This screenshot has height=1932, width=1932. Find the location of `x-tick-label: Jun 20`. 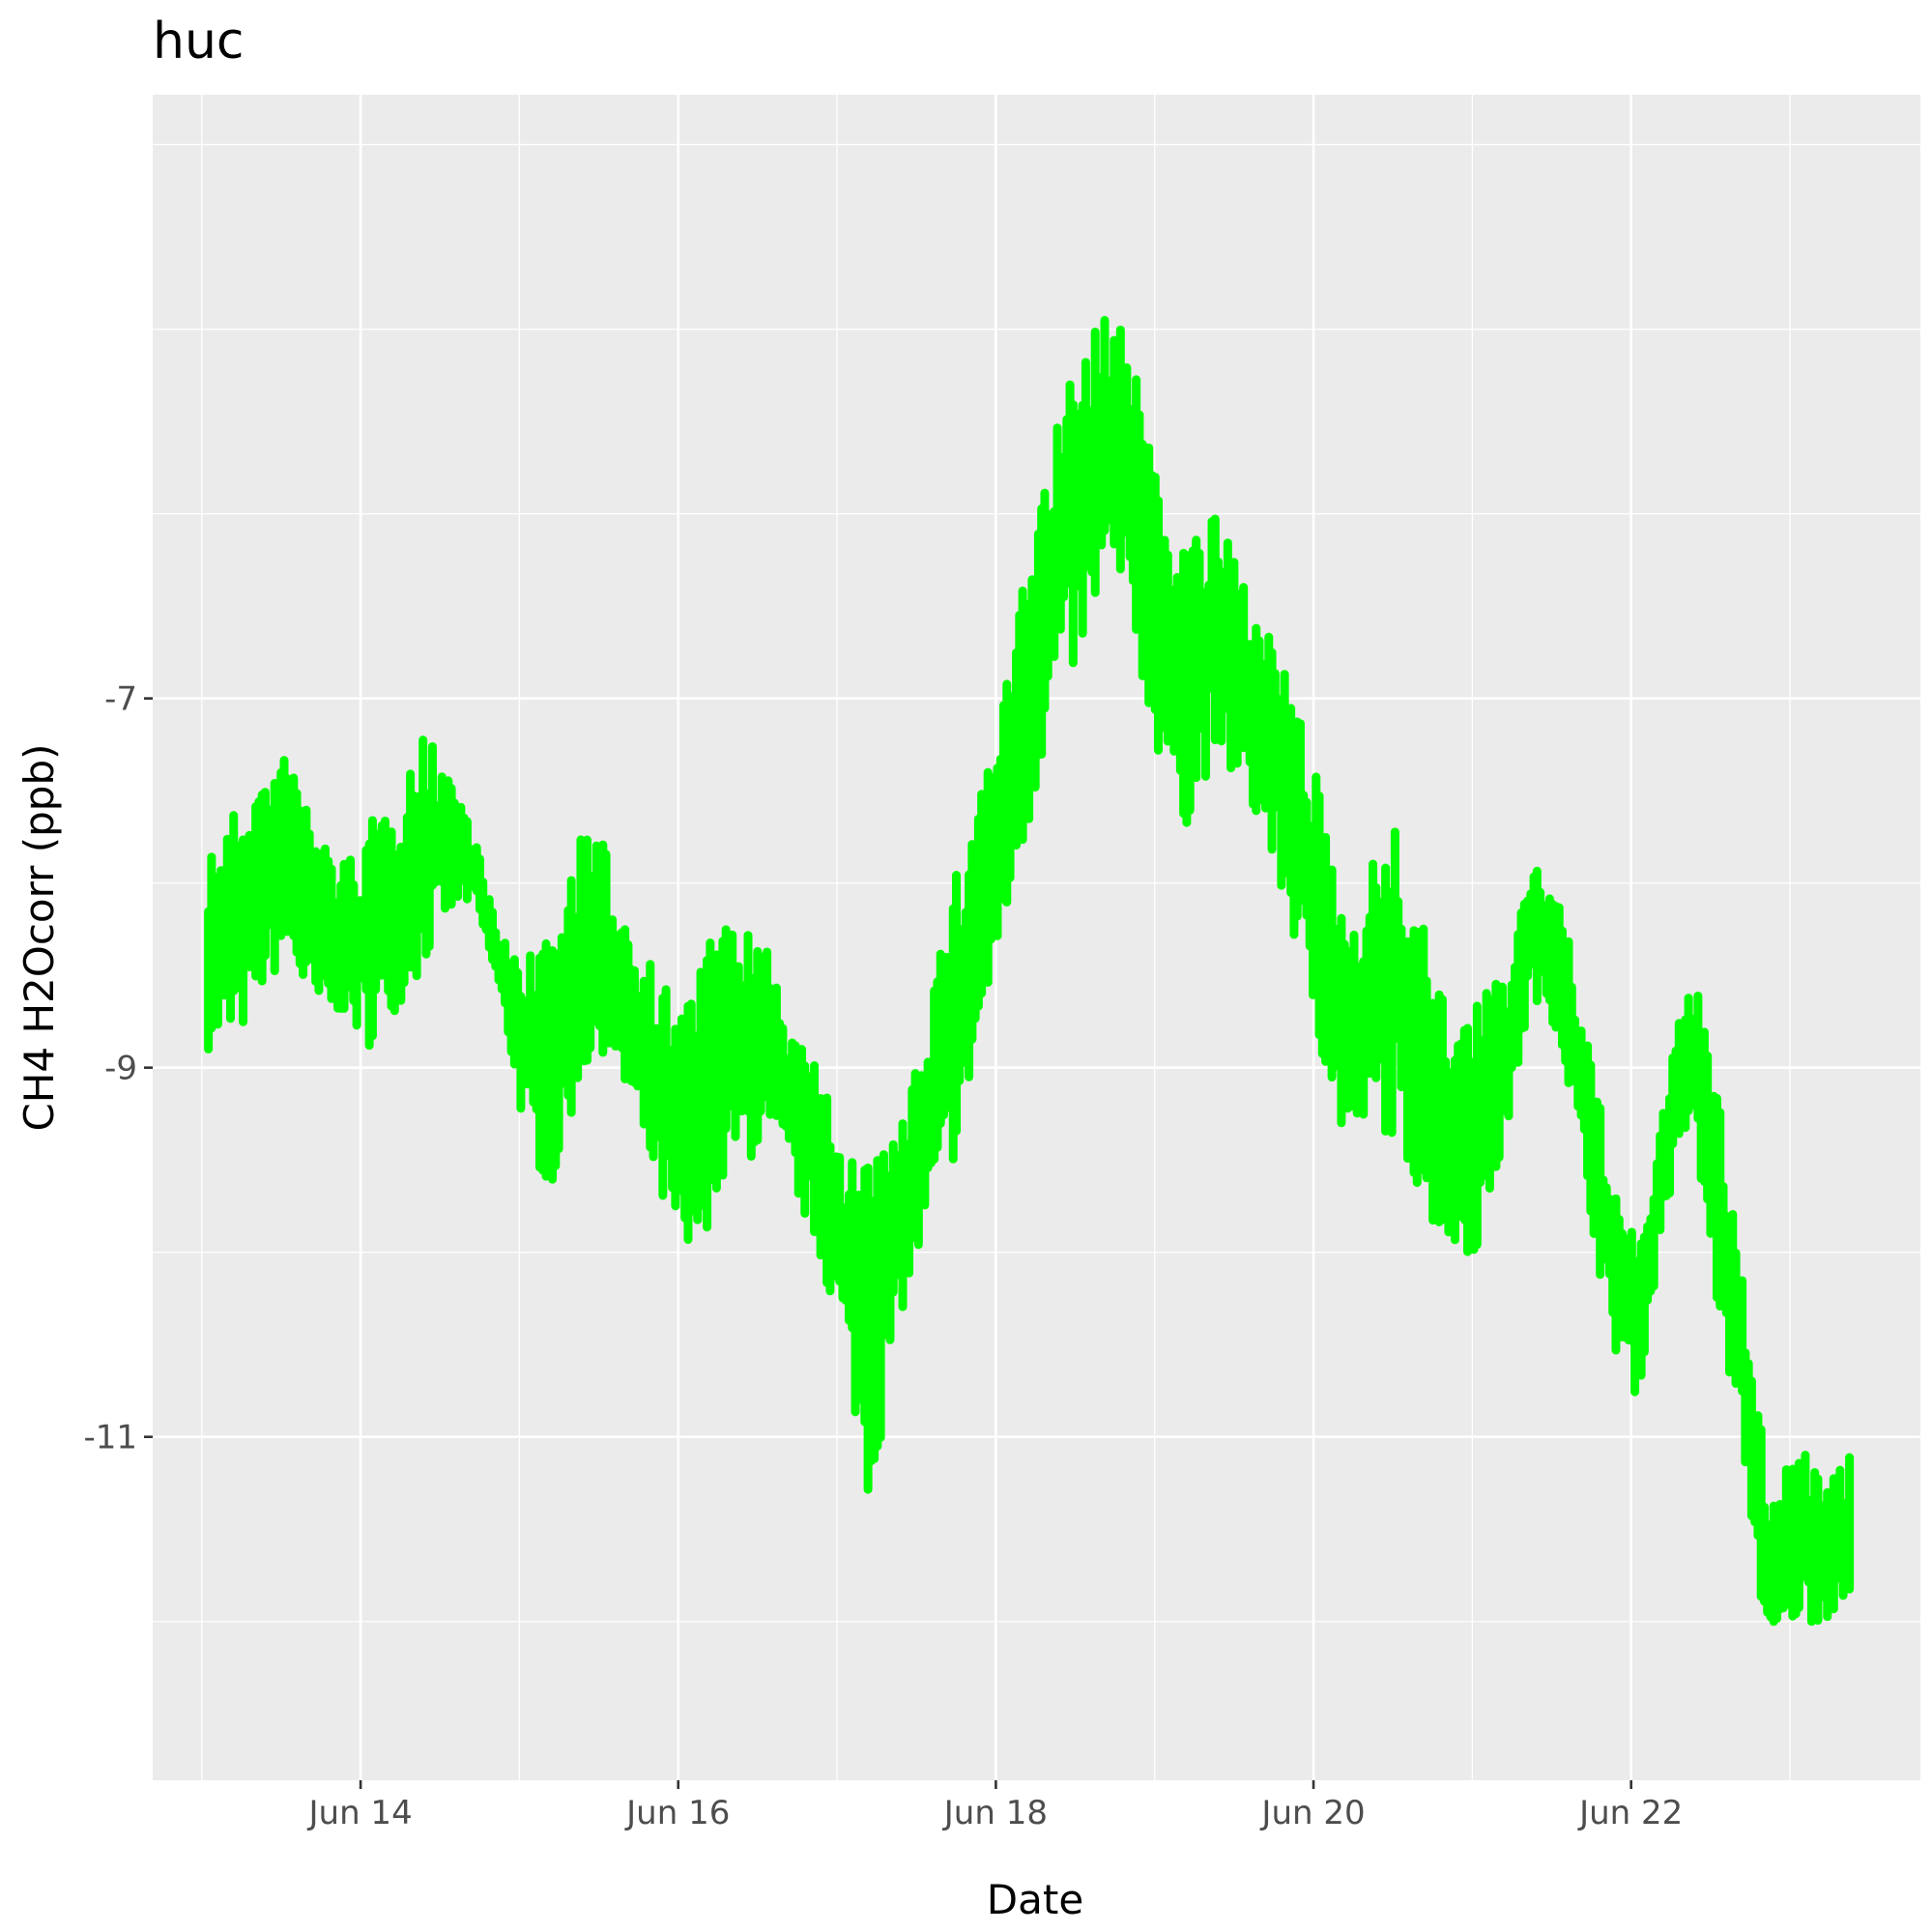

x-tick-label: Jun 20 is located at coordinates (1312, 1813).